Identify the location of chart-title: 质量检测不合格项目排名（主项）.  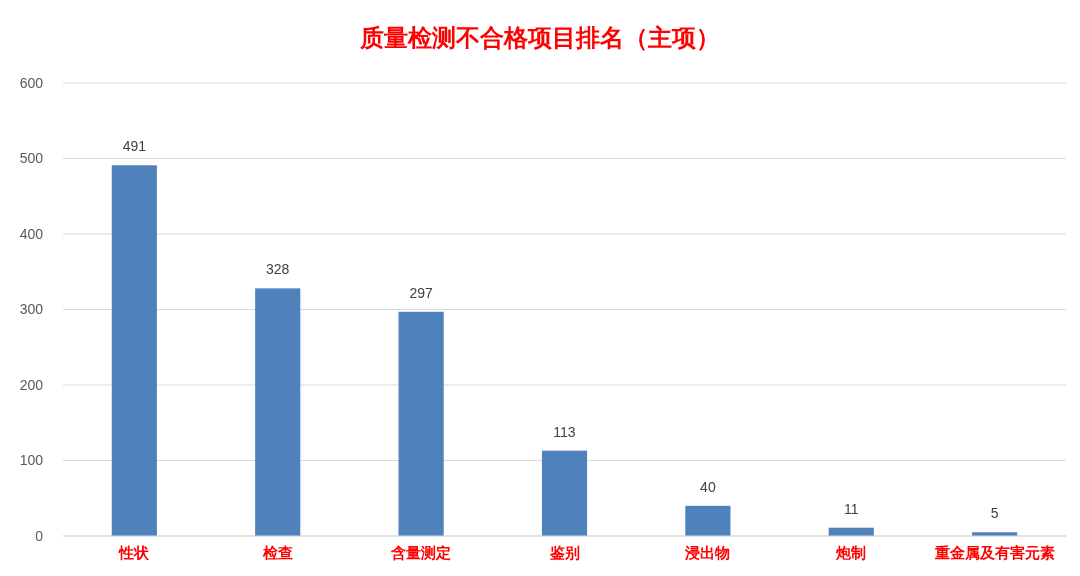
(539, 37).